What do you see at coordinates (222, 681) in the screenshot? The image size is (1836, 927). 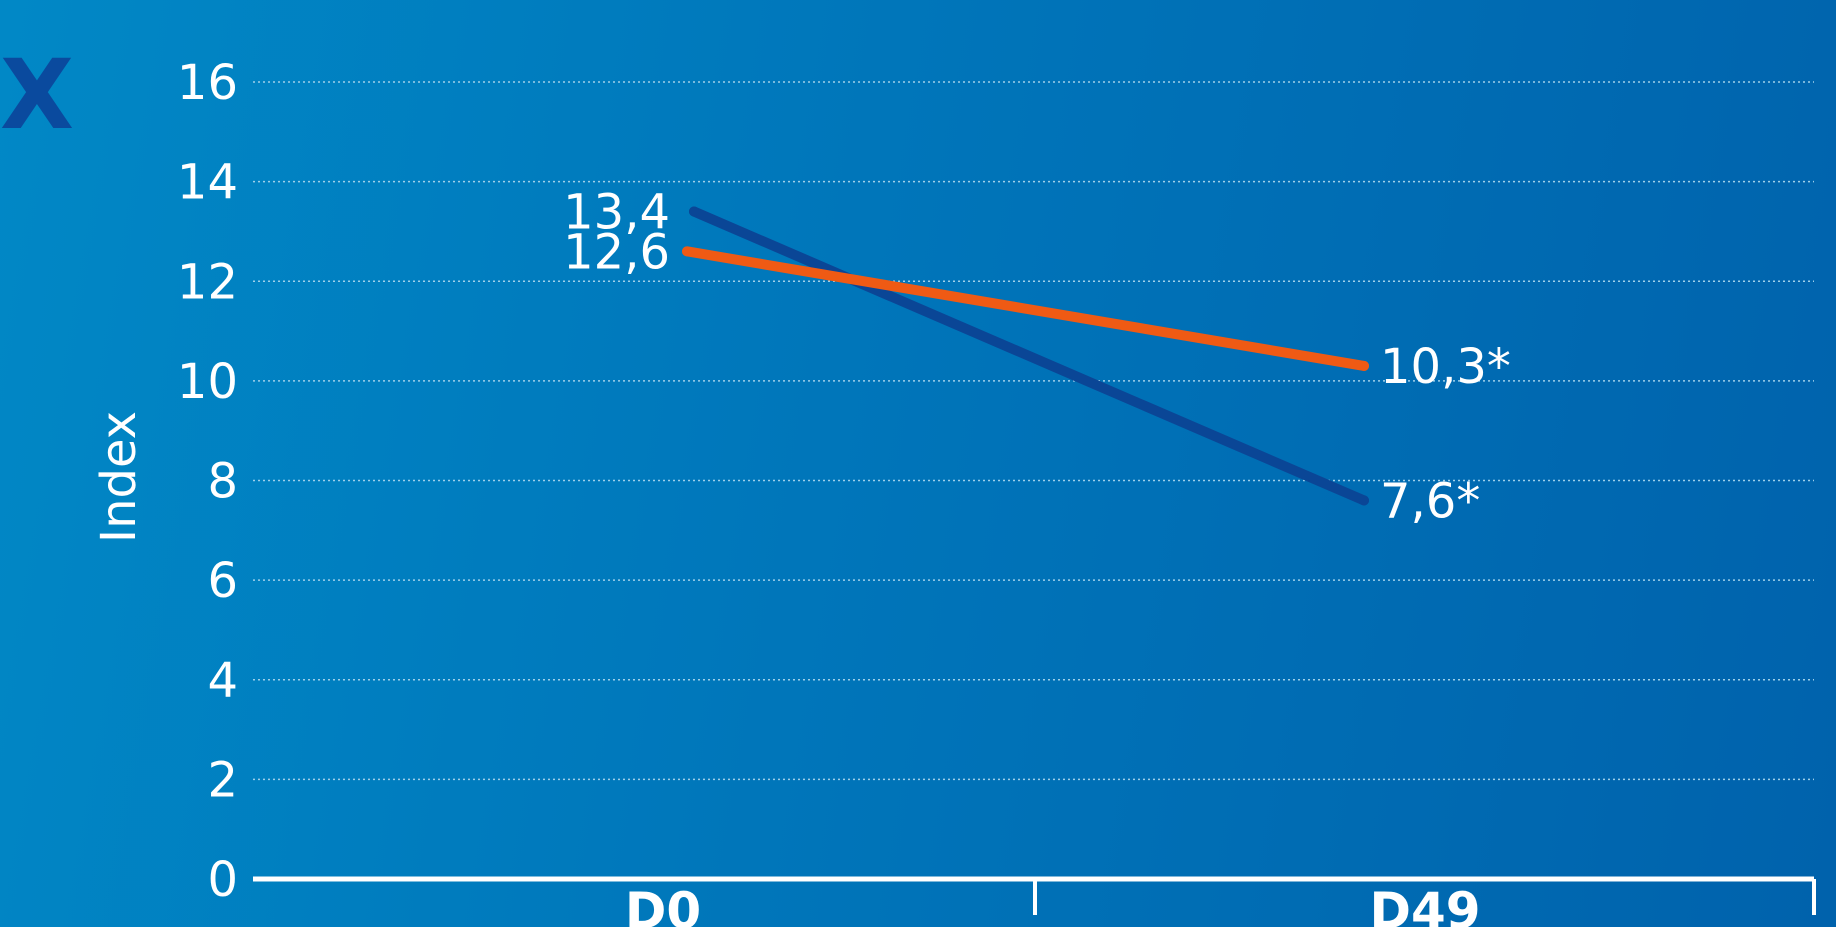 I see `y-tick-label: 4` at bounding box center [222, 681].